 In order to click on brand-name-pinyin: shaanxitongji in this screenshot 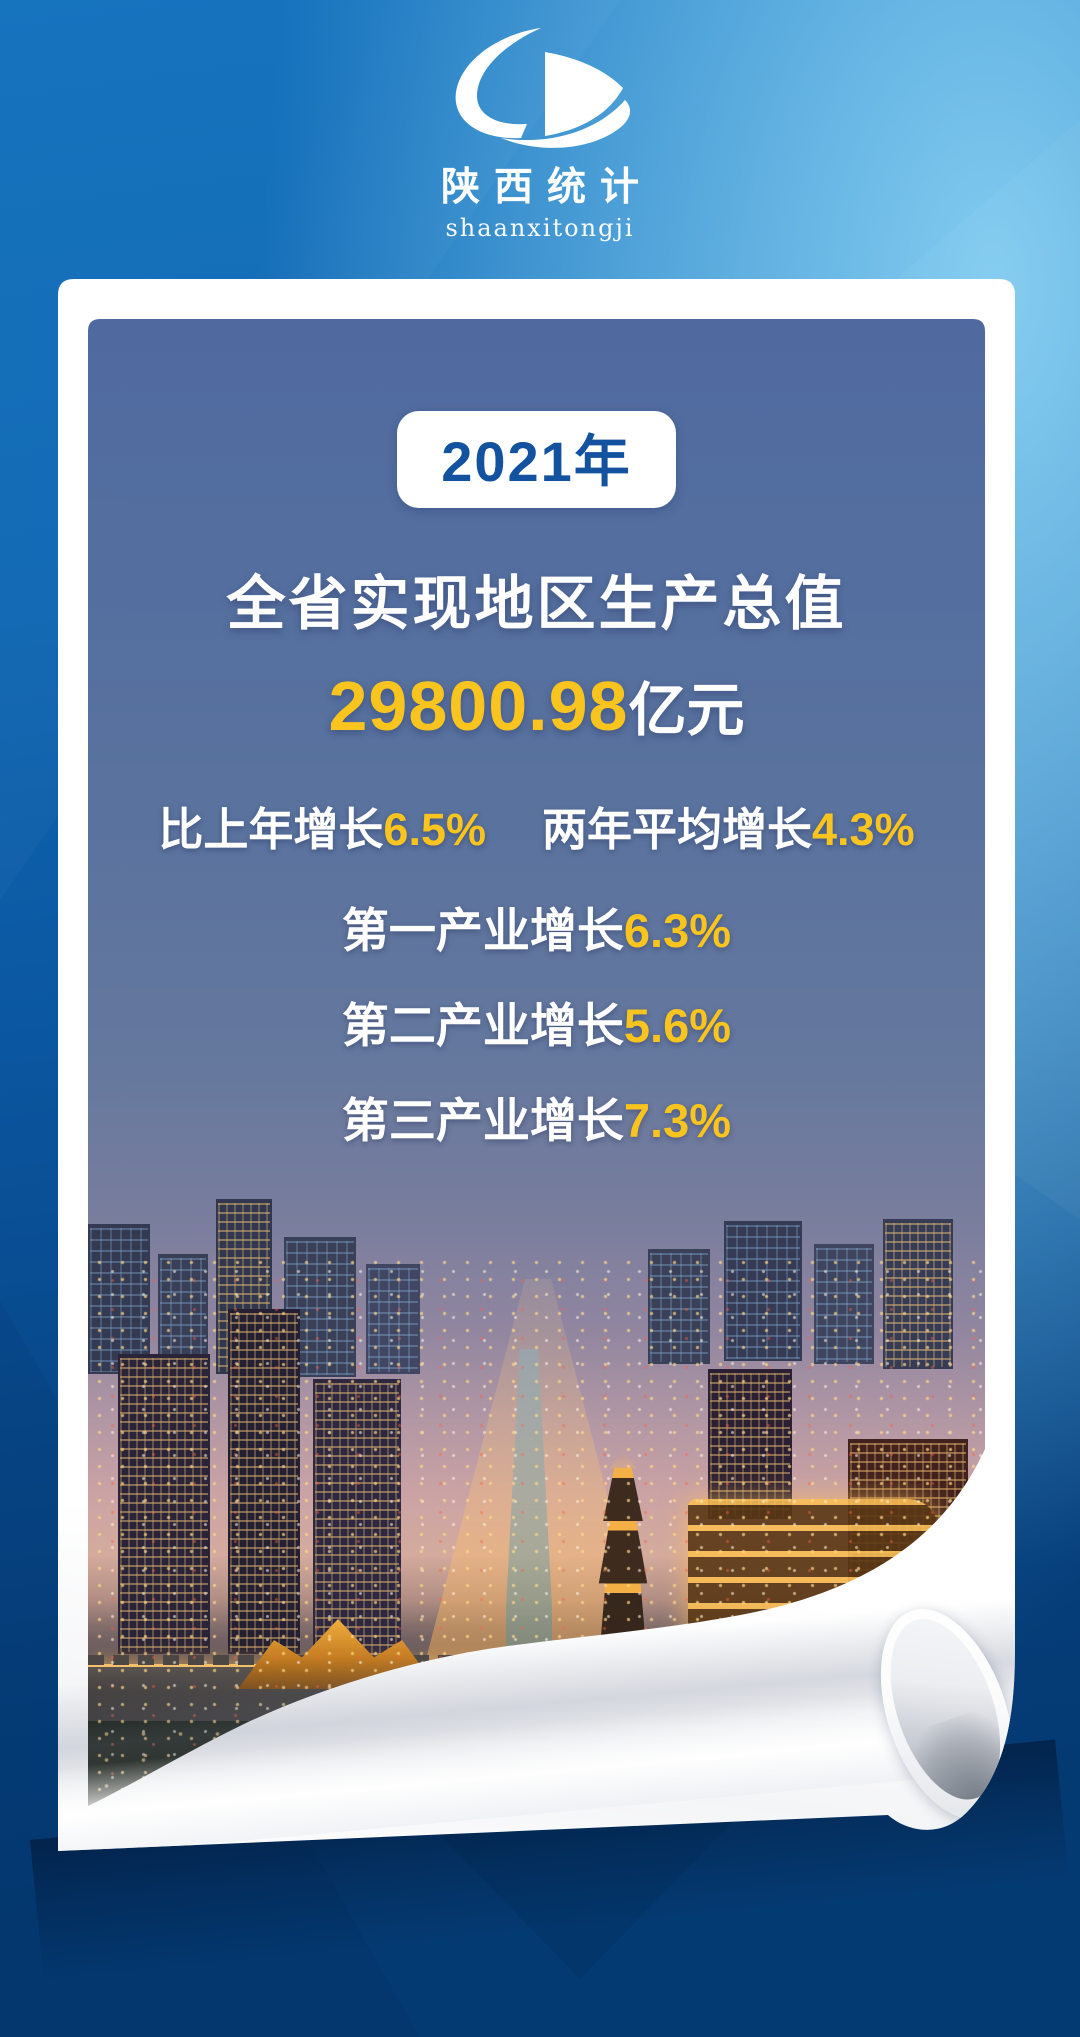, I will do `click(540, 228)`.